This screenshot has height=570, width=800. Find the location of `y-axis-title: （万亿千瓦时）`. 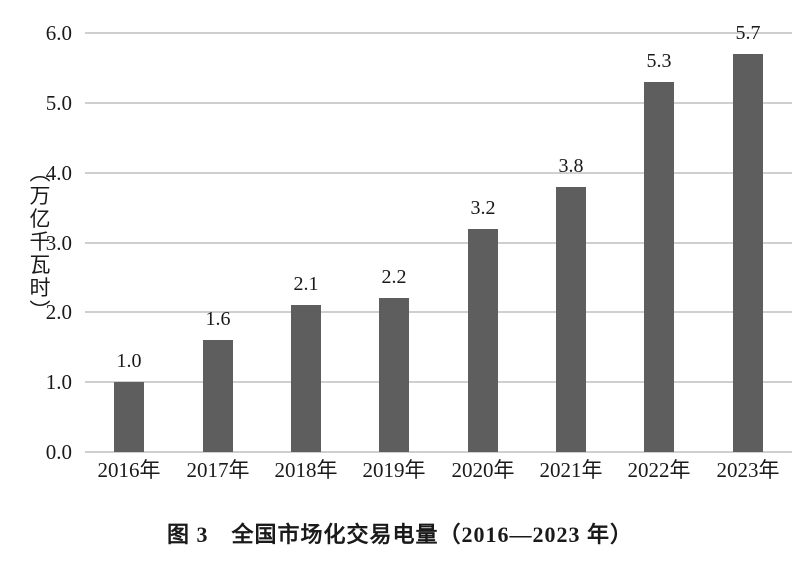

y-axis-title: （万亿千瓦时） is located at coordinates (39, 242).